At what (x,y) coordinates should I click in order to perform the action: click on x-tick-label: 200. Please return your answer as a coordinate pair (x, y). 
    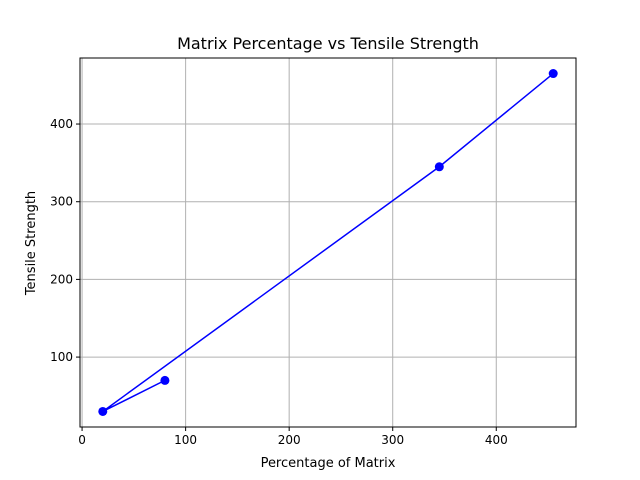
    Looking at the image, I should click on (289, 440).